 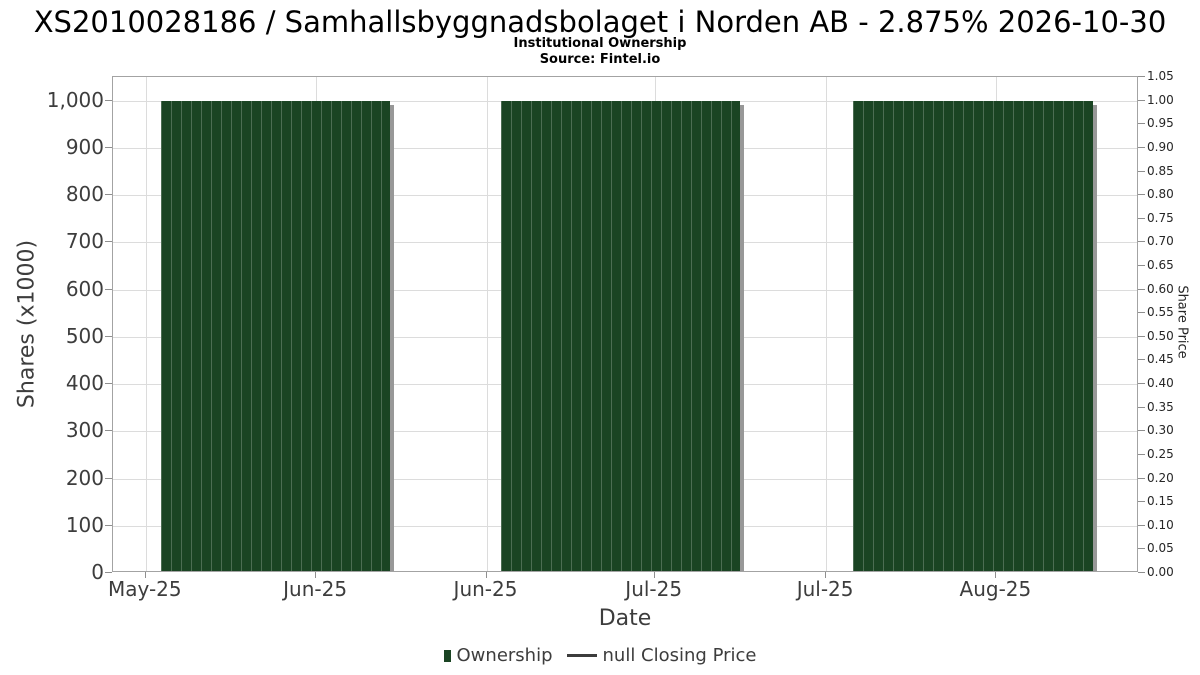 What do you see at coordinates (84, 288) in the screenshot?
I see `y-axis-tick-label-left: 600` at bounding box center [84, 288].